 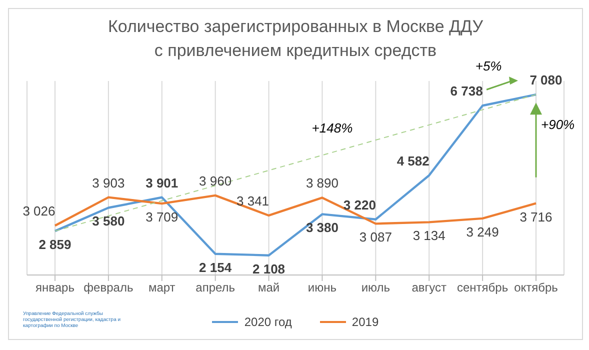 What do you see at coordinates (162, 287) in the screenshot?
I see `x-tick-label: март` at bounding box center [162, 287].